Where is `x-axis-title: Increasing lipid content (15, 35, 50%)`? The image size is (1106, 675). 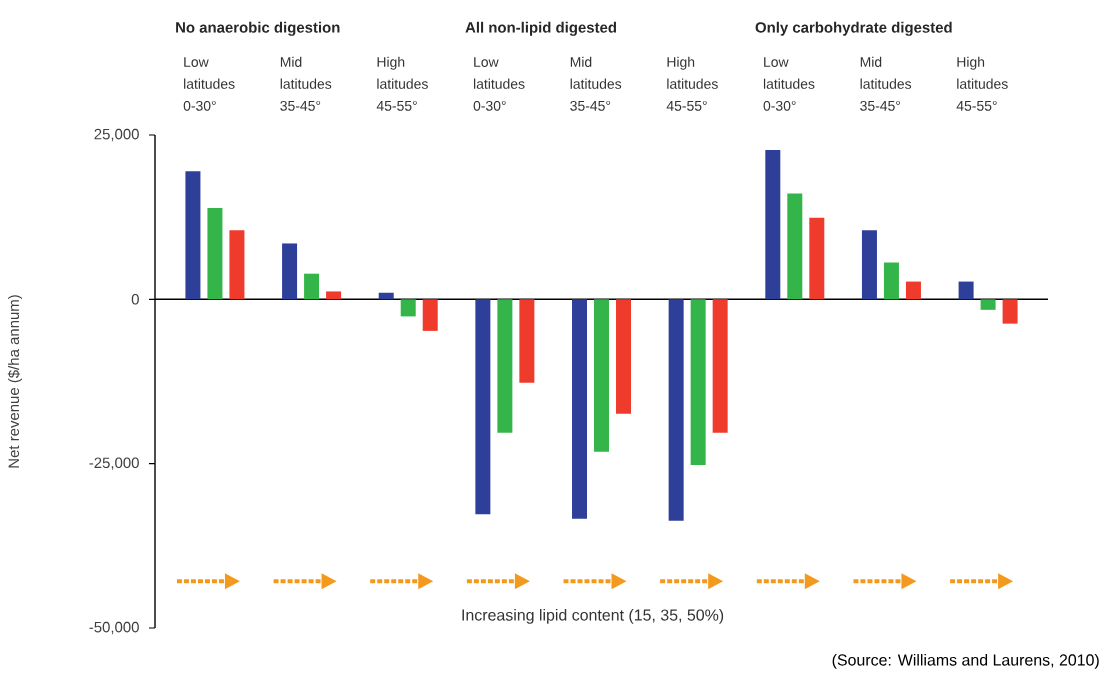 x-axis-title: Increasing lipid content (15, 35, 50%) is located at coordinates (593, 616).